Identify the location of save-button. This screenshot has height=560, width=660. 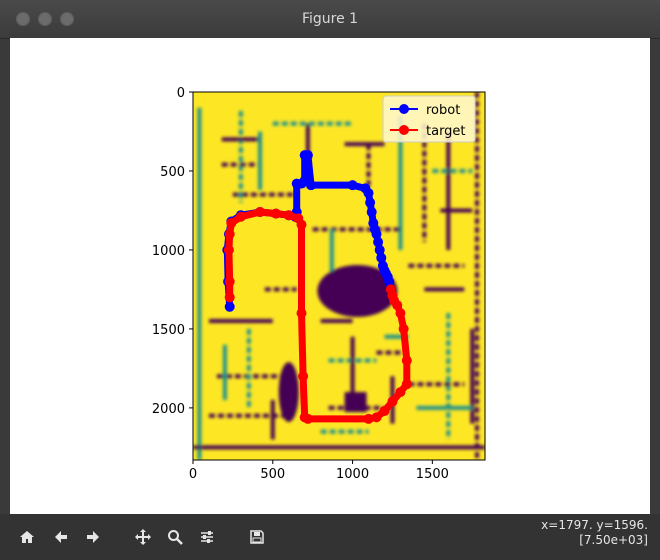
(257, 537).